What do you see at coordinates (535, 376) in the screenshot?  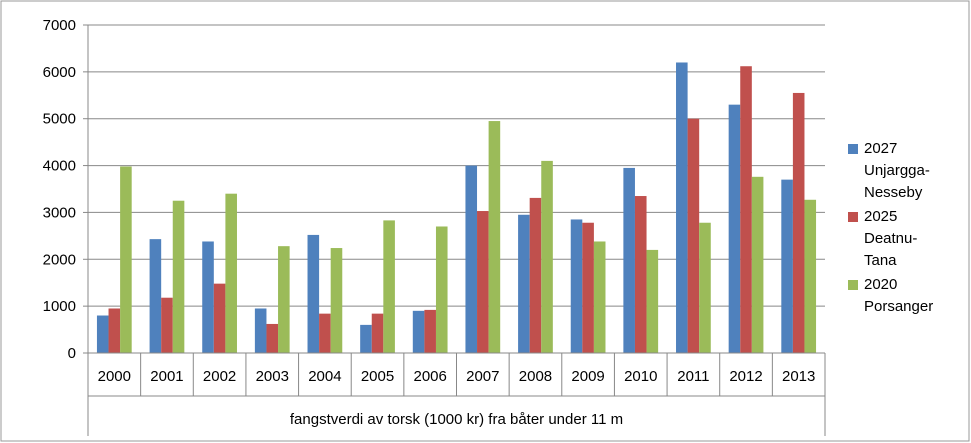 I see `x-tick-label: 2008` at bounding box center [535, 376].